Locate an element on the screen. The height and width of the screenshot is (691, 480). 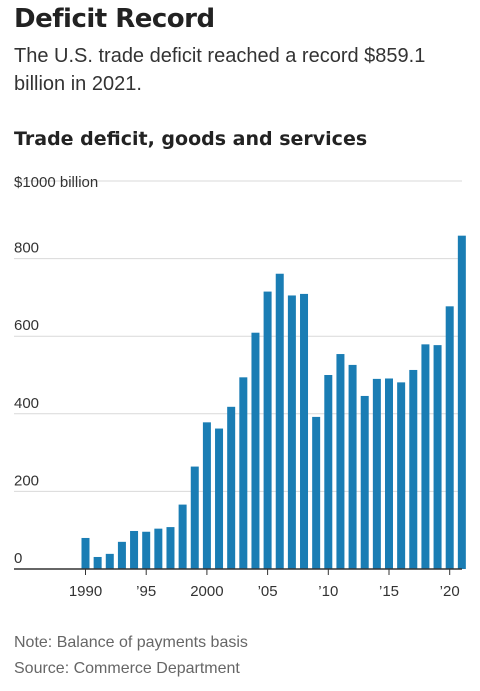
x-tick-label: ’15 is located at coordinates (389, 591).